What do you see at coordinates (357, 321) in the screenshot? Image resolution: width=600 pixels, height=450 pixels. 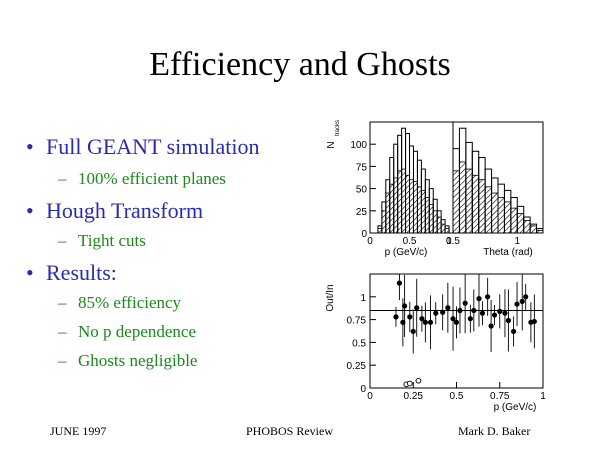 I see `y-tick-label: 0.75` at bounding box center [357, 321].